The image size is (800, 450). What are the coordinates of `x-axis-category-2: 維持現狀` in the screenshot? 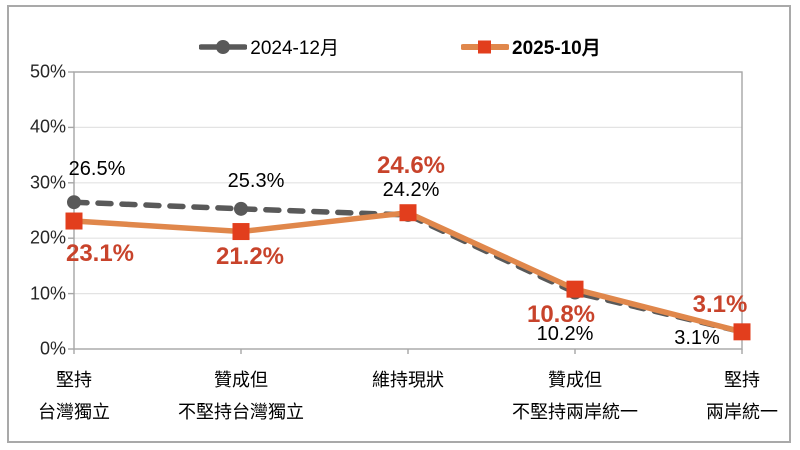 It's located at (408, 380).